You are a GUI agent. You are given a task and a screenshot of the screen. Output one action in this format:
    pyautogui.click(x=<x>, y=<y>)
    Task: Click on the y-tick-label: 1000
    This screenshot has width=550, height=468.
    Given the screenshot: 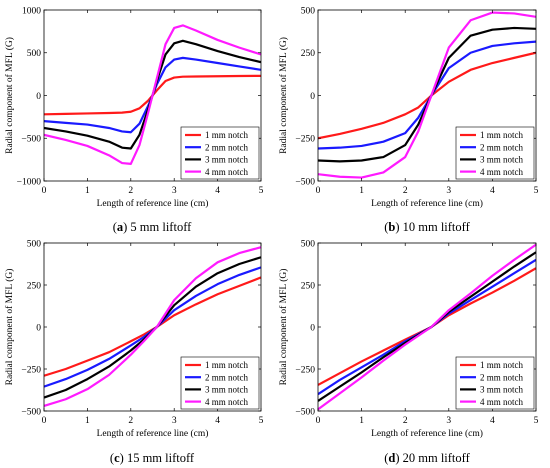 What is the action you would take?
    pyautogui.click(x=31, y=11)
    